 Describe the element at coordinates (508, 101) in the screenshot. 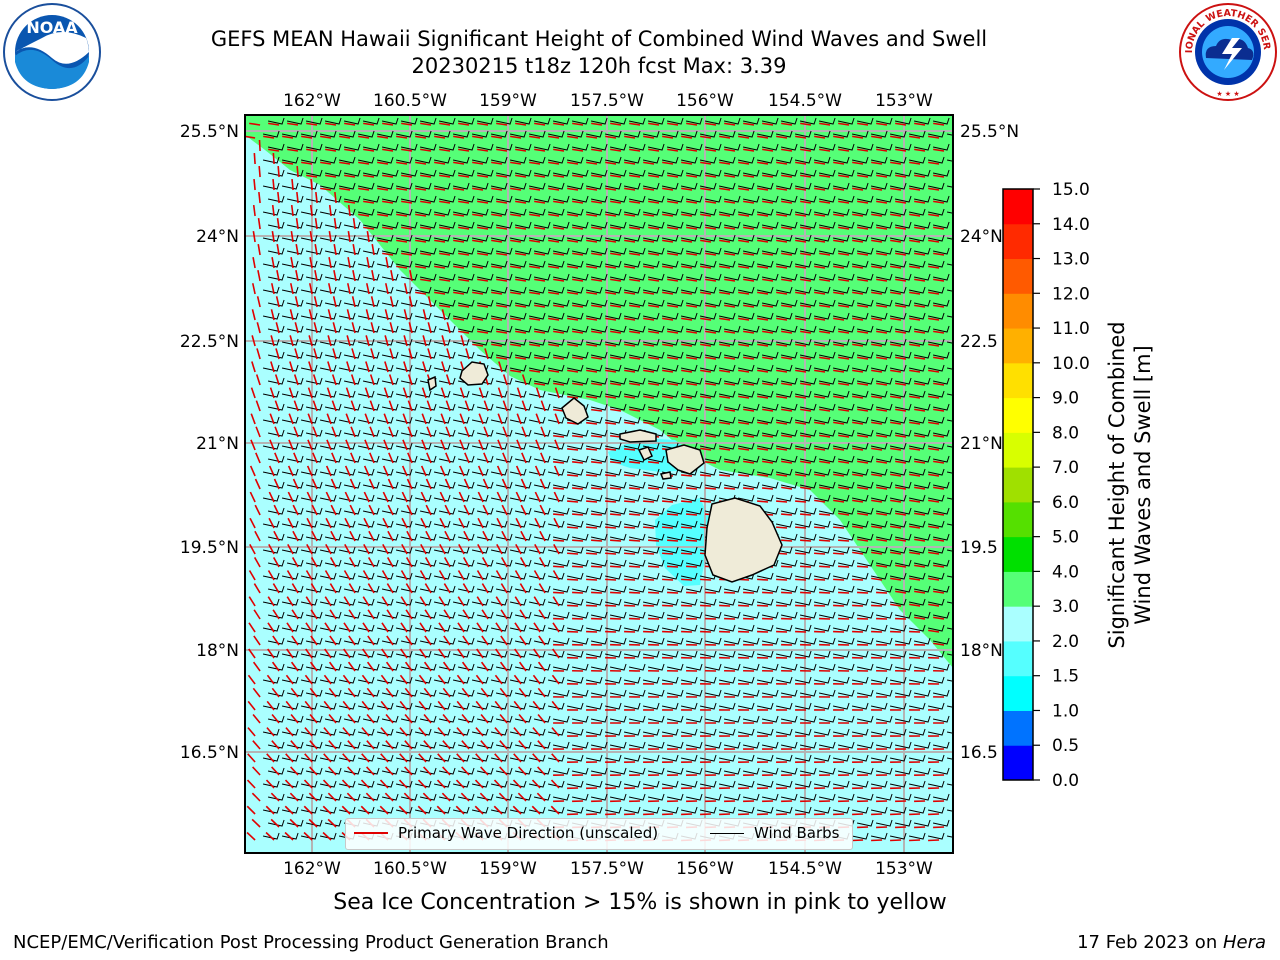

I see `lon-label-top: 159°W` at that location.